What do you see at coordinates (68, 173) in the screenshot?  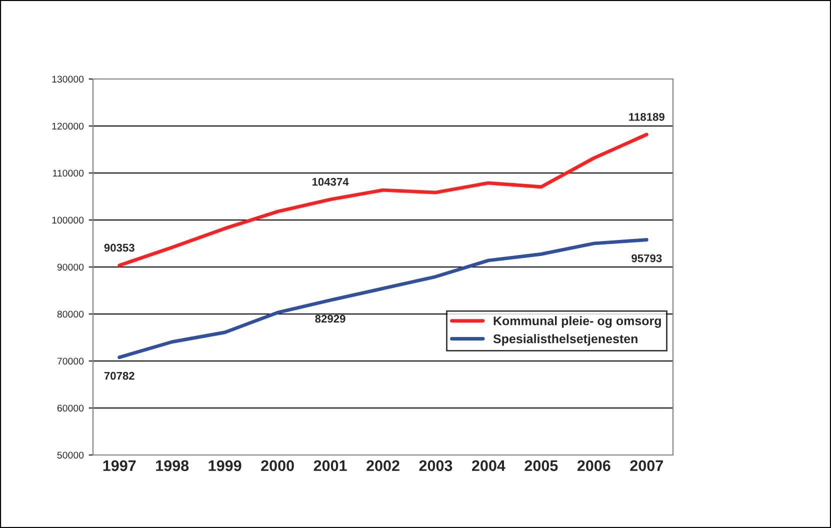 I see `y-tick-label: 110000` at bounding box center [68, 173].